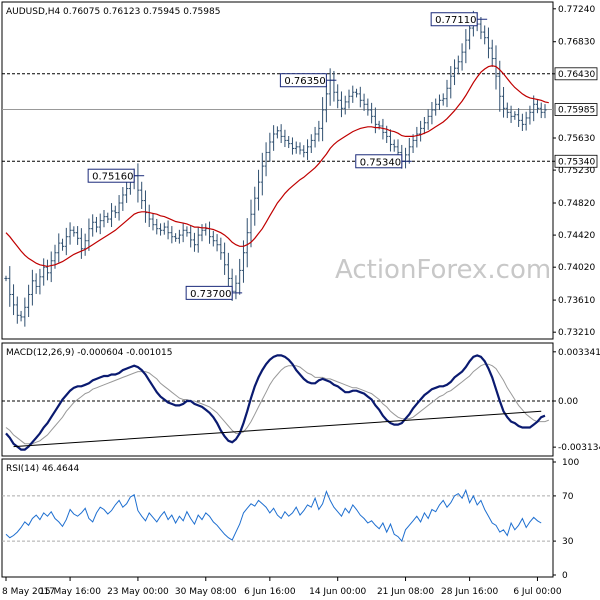 The image size is (600, 600). What do you see at coordinates (537, 592) in the screenshot?
I see `x-tick-label: 6 Jul 00:00` at bounding box center [537, 592].